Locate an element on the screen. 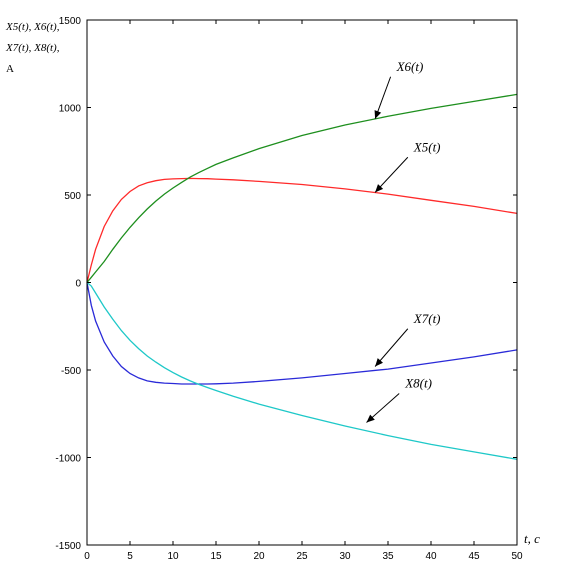 This screenshot has height=587, width=562. annotation-arrowhead-x8-t is located at coordinates (370, 418).